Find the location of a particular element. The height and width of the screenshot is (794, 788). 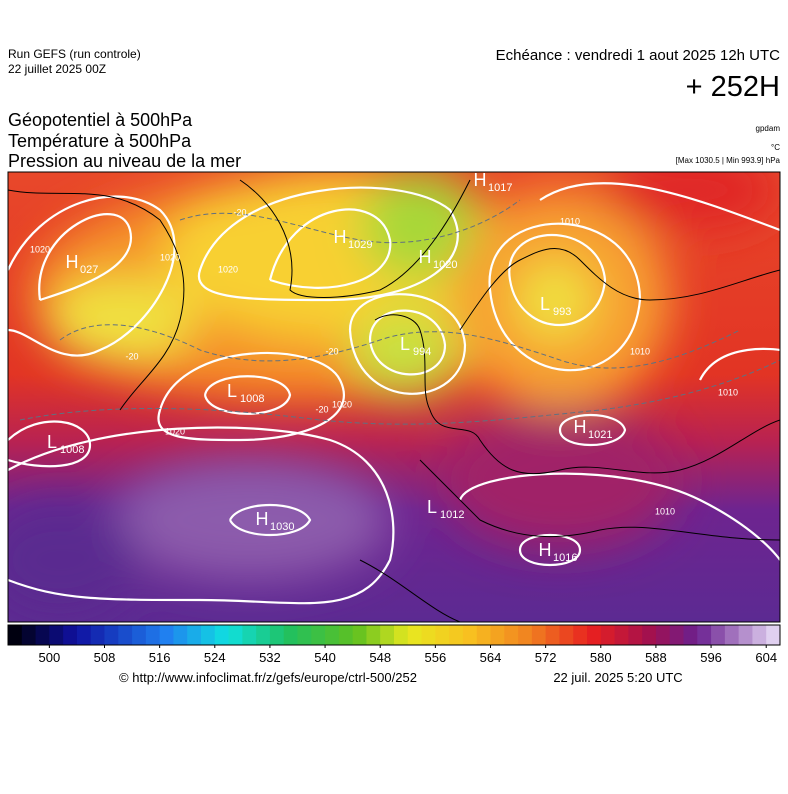

title: Pression au niveau de la mer is located at coordinates (124, 161).